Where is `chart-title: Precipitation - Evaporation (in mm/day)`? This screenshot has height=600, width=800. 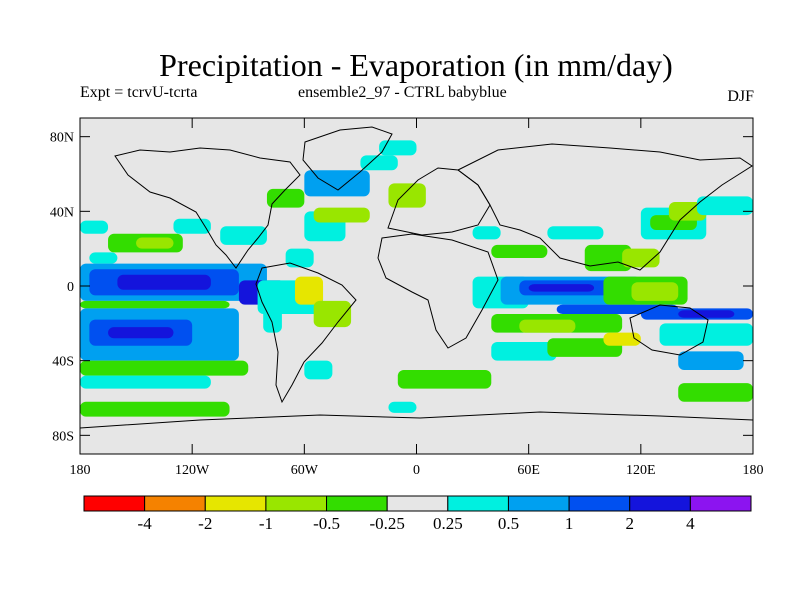 chart-title: Precipitation - Evaporation (in mm/day) is located at coordinates (416, 65).